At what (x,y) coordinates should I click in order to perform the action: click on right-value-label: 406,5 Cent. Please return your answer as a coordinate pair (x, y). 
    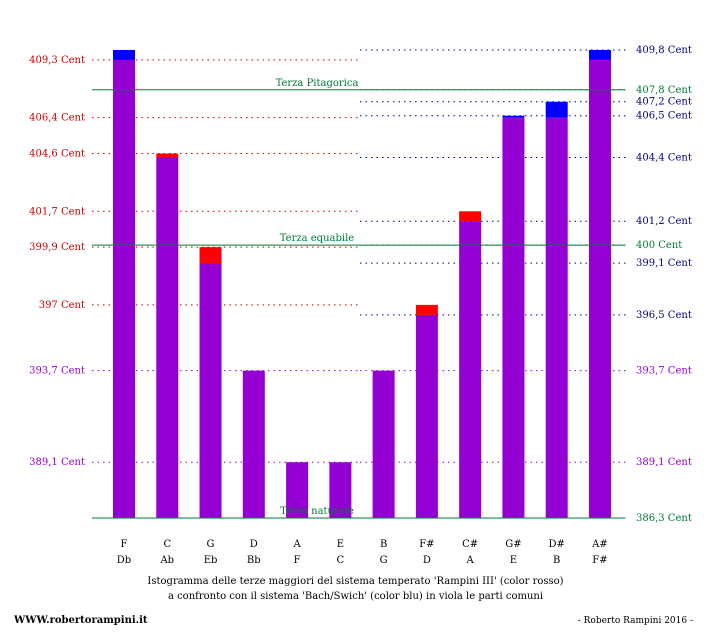
    Looking at the image, I should click on (664, 116).